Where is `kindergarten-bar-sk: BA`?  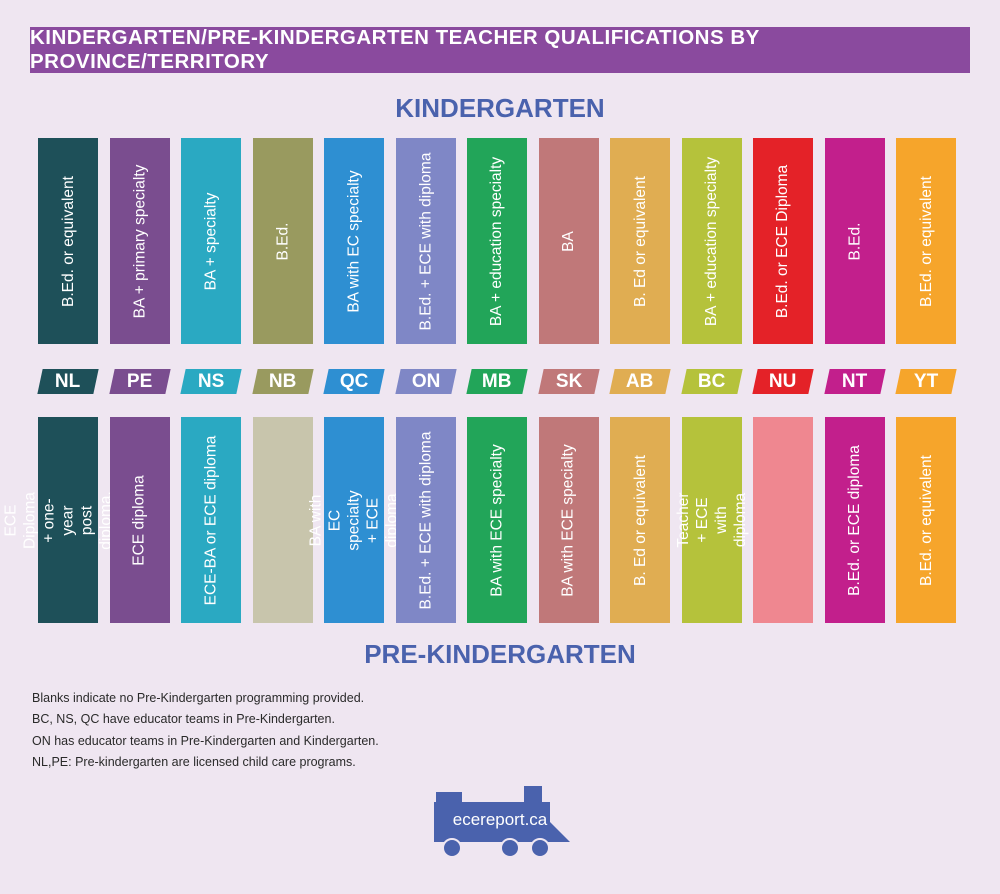
kindergarten-bar-sk: BA is located at coordinates (568, 241).